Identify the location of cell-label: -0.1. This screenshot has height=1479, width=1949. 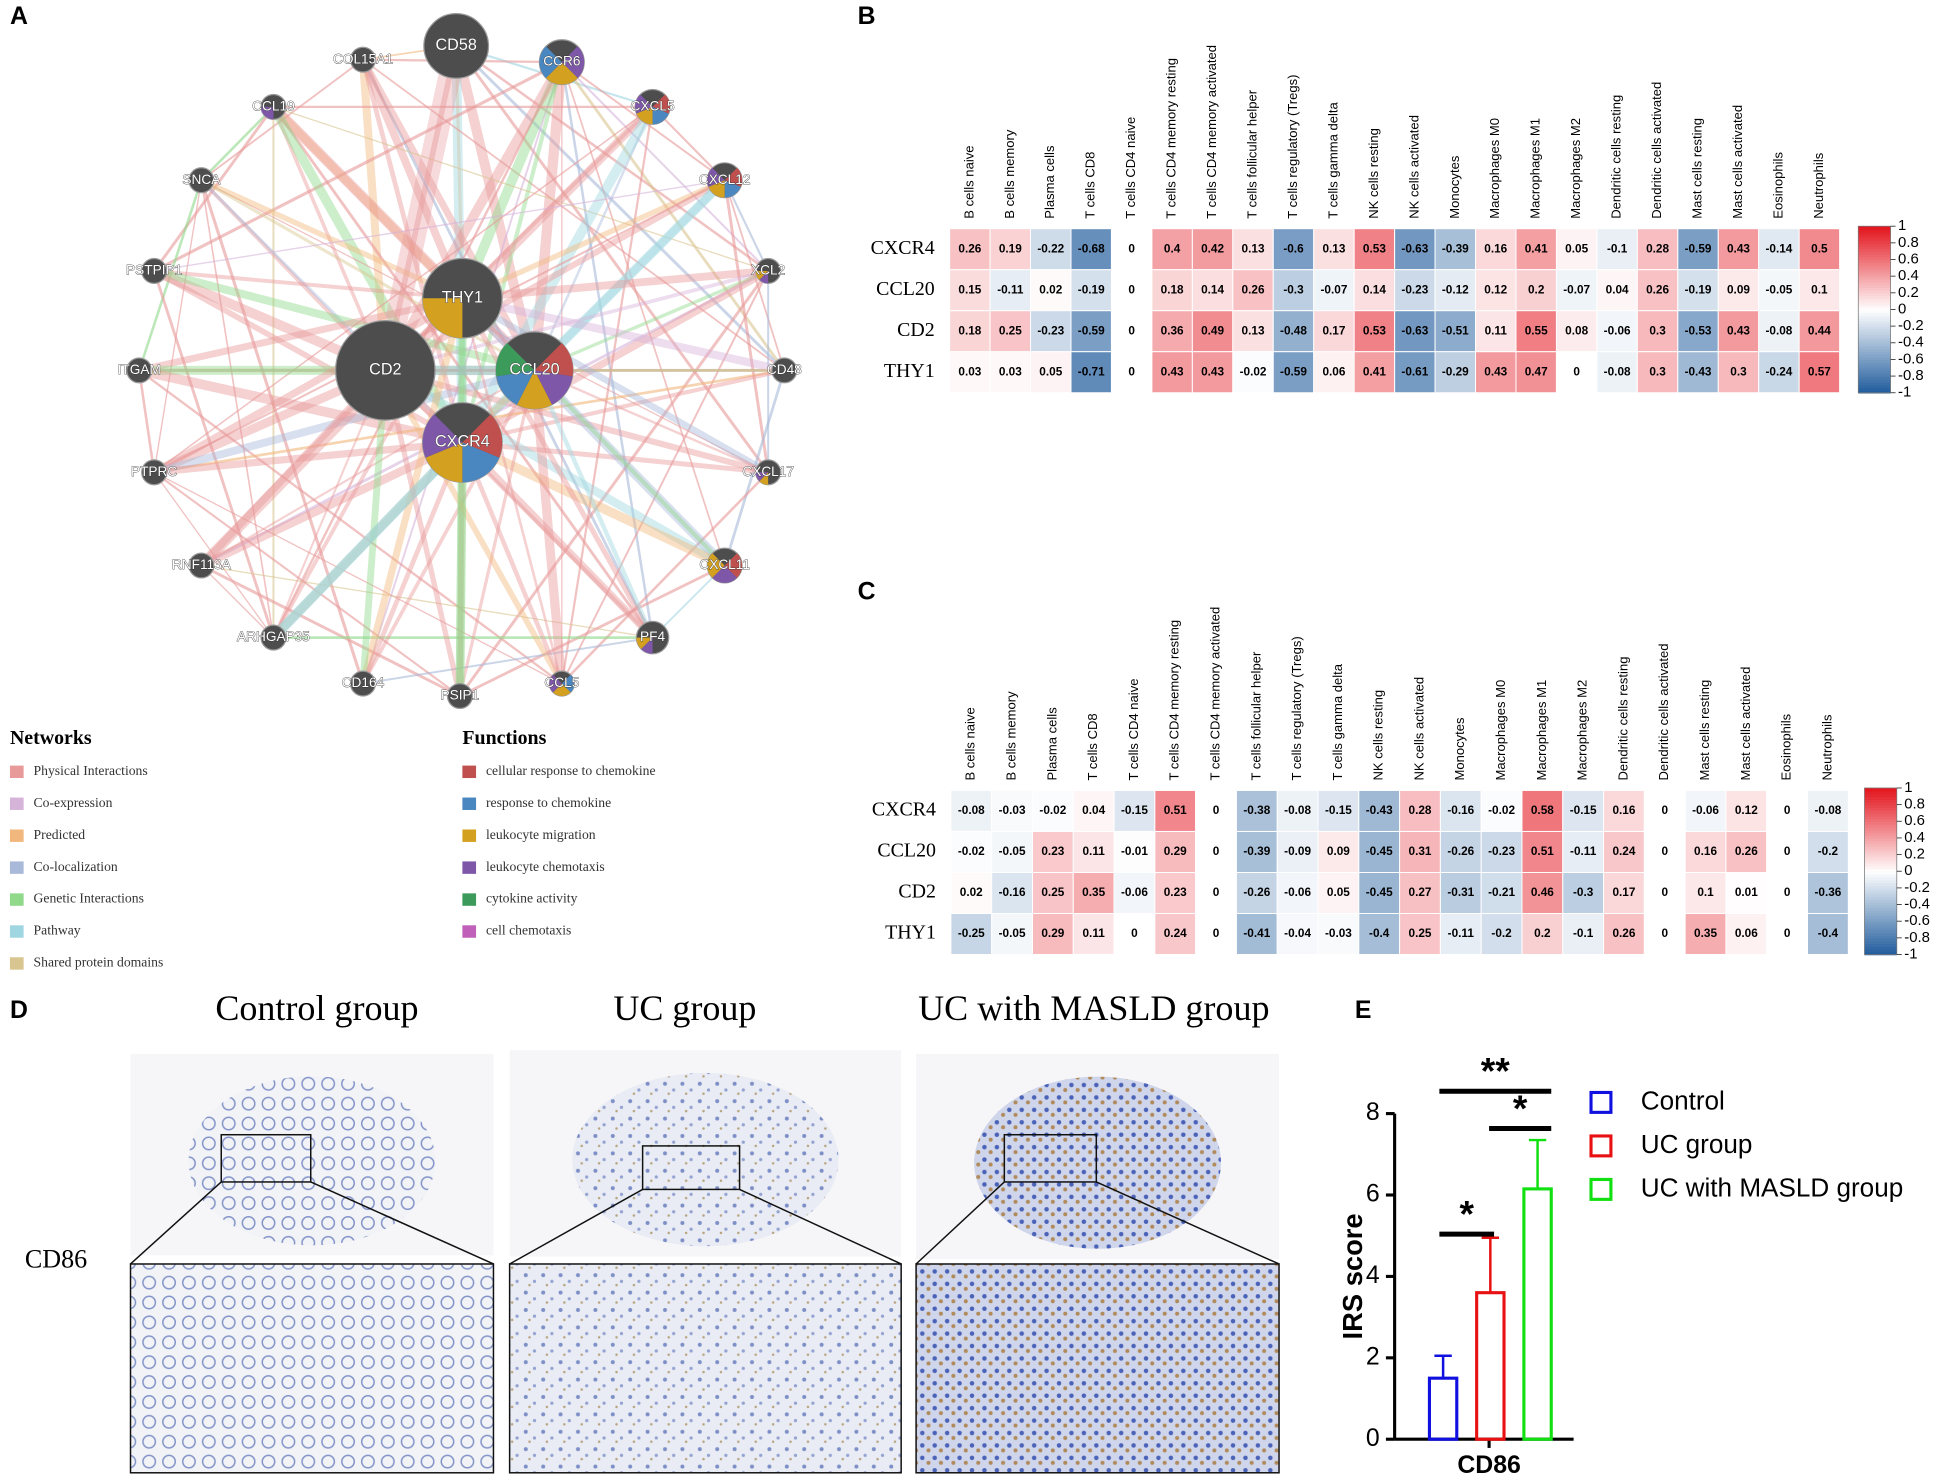
(1583, 933).